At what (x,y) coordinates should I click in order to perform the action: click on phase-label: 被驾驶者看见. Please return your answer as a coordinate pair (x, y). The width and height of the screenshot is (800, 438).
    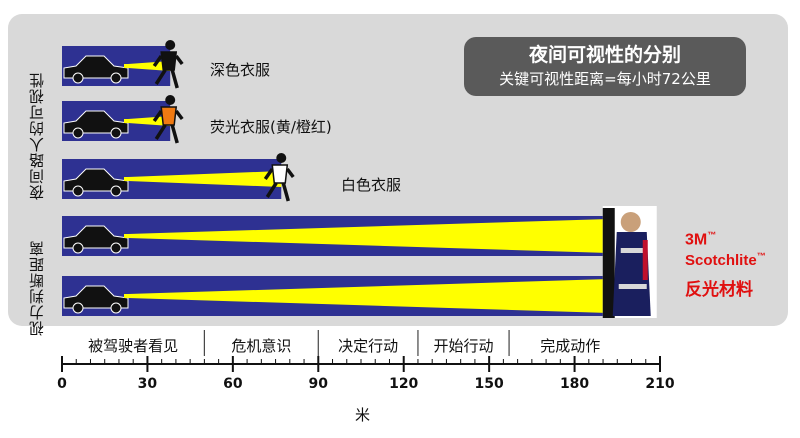
    Looking at the image, I should click on (133, 346).